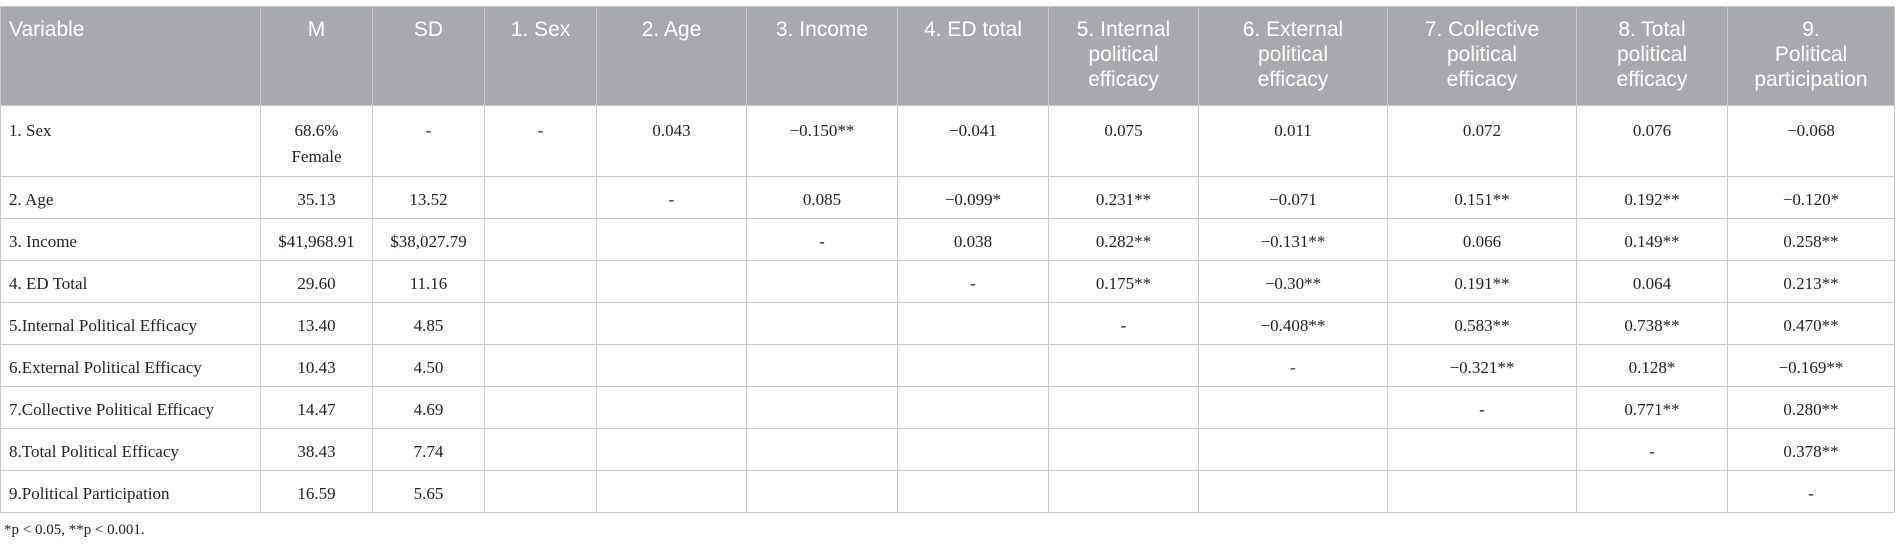 The image size is (1900, 545). Describe the element at coordinates (428, 491) in the screenshot. I see `table-cell: 5.65` at that location.